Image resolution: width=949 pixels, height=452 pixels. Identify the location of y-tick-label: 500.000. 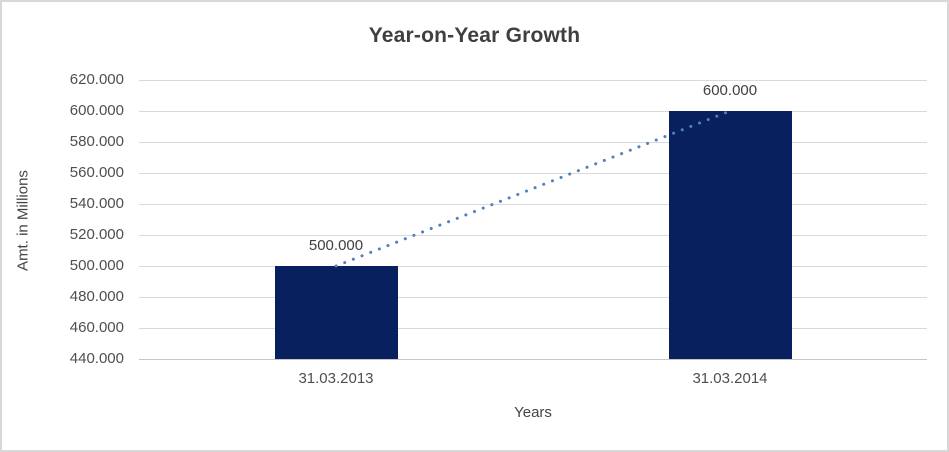
(96, 265).